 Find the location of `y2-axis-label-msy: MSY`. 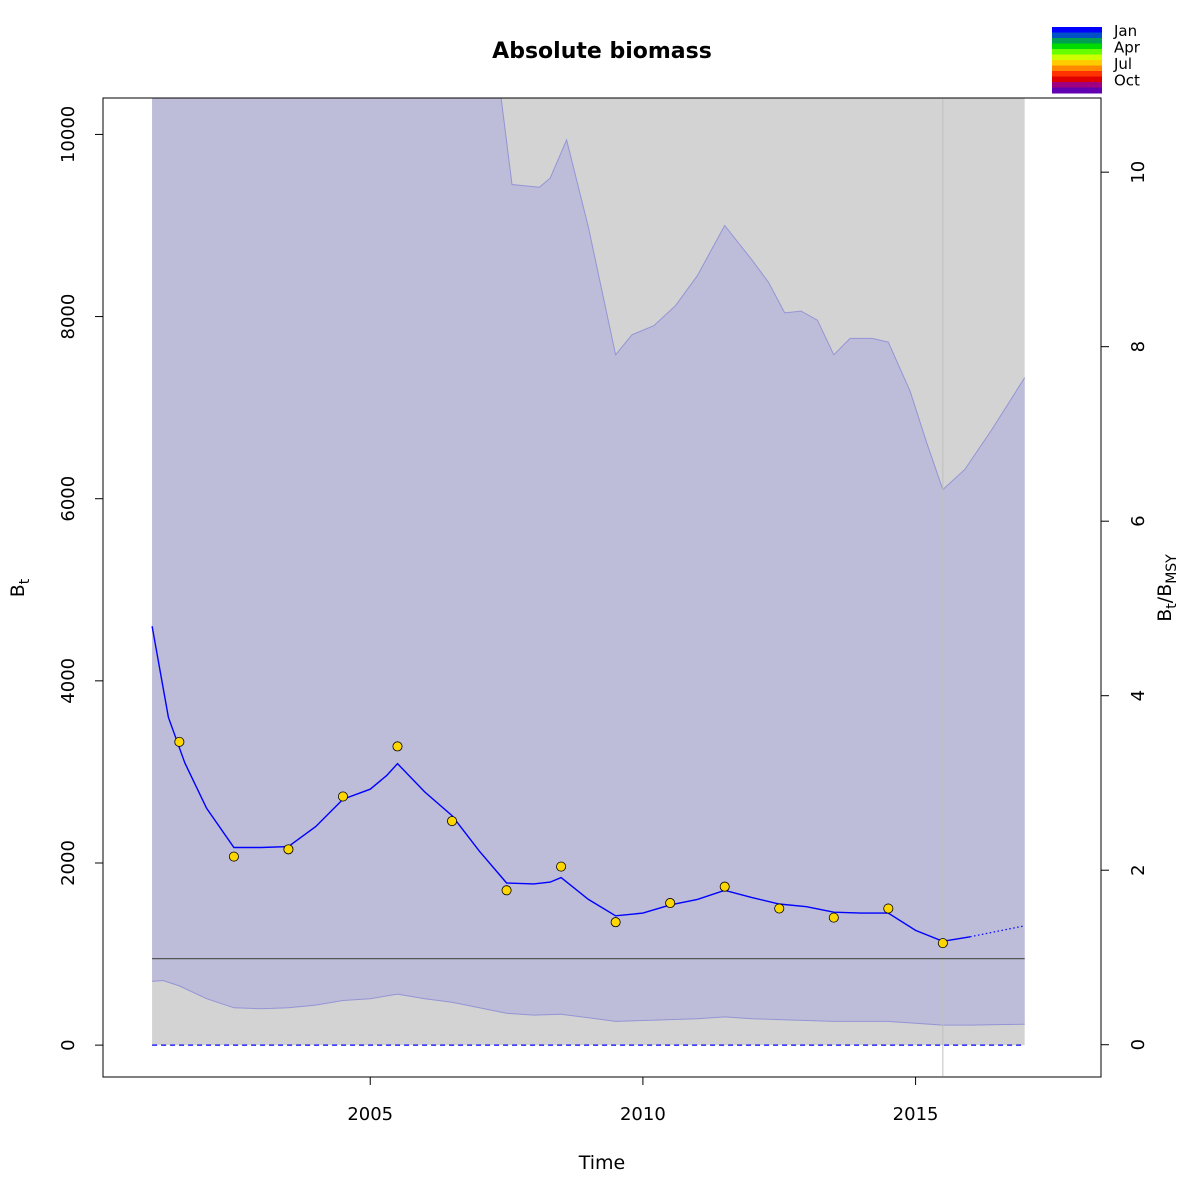

y2-axis-label-msy: MSY is located at coordinates (1172, 569).